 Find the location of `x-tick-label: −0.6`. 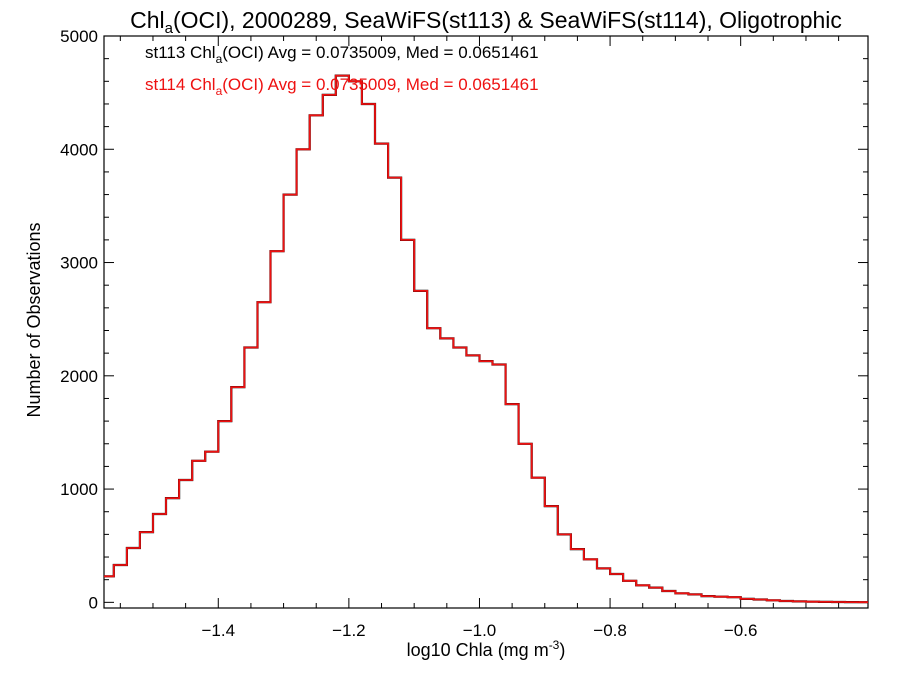

x-tick-label: −0.6 is located at coordinates (741, 630).